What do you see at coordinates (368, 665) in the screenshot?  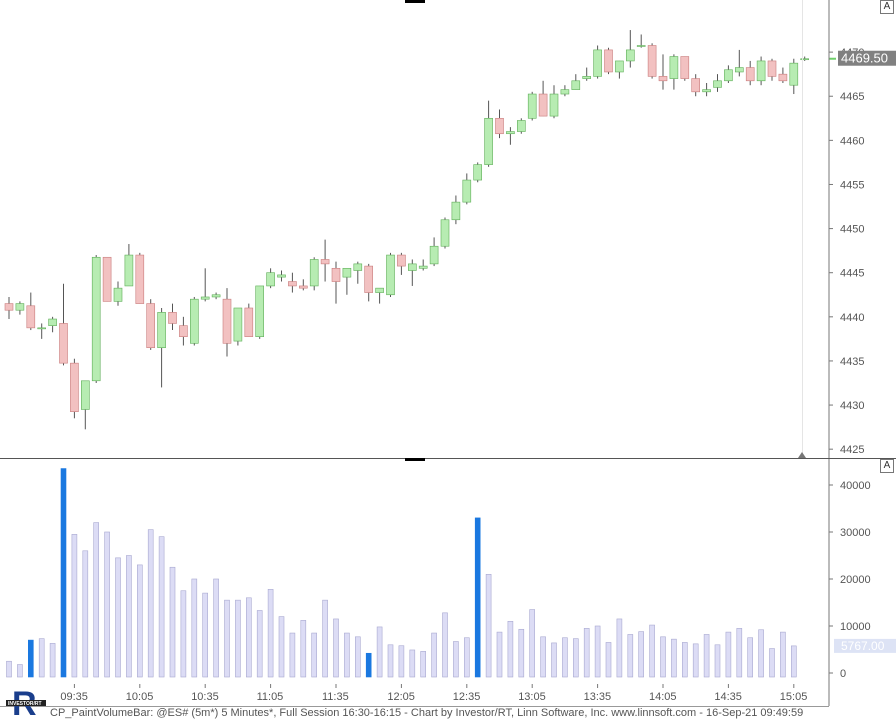 I see `volume-bar-highlight` at bounding box center [368, 665].